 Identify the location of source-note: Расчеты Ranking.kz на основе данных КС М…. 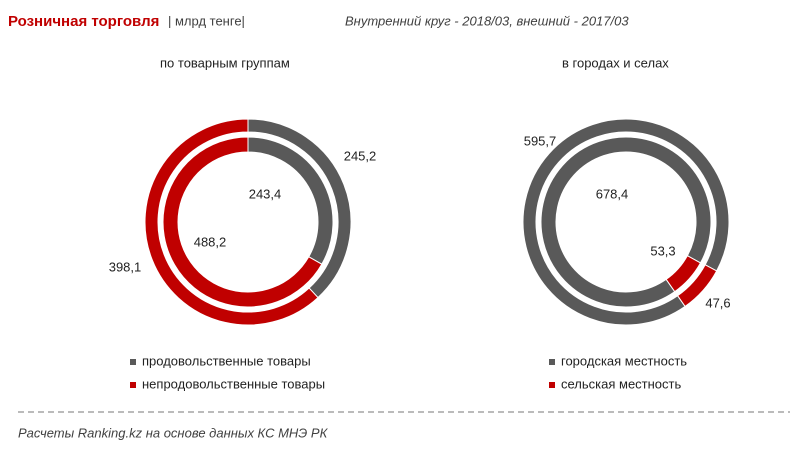
(173, 432).